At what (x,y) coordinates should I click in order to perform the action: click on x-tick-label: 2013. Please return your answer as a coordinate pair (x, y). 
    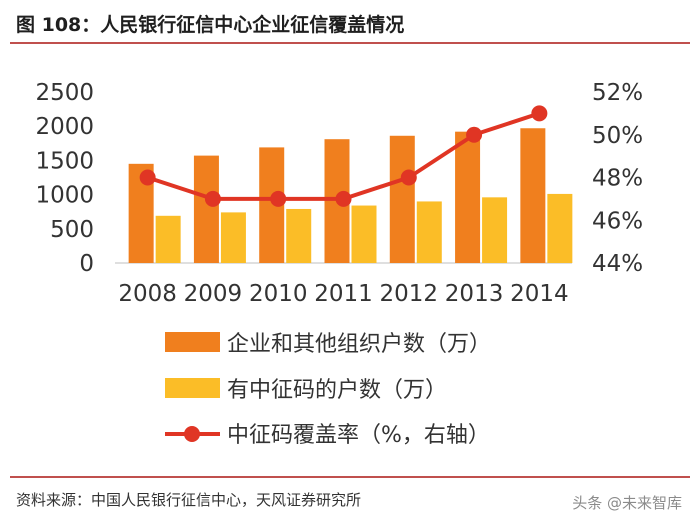
    Looking at the image, I should click on (474, 294).